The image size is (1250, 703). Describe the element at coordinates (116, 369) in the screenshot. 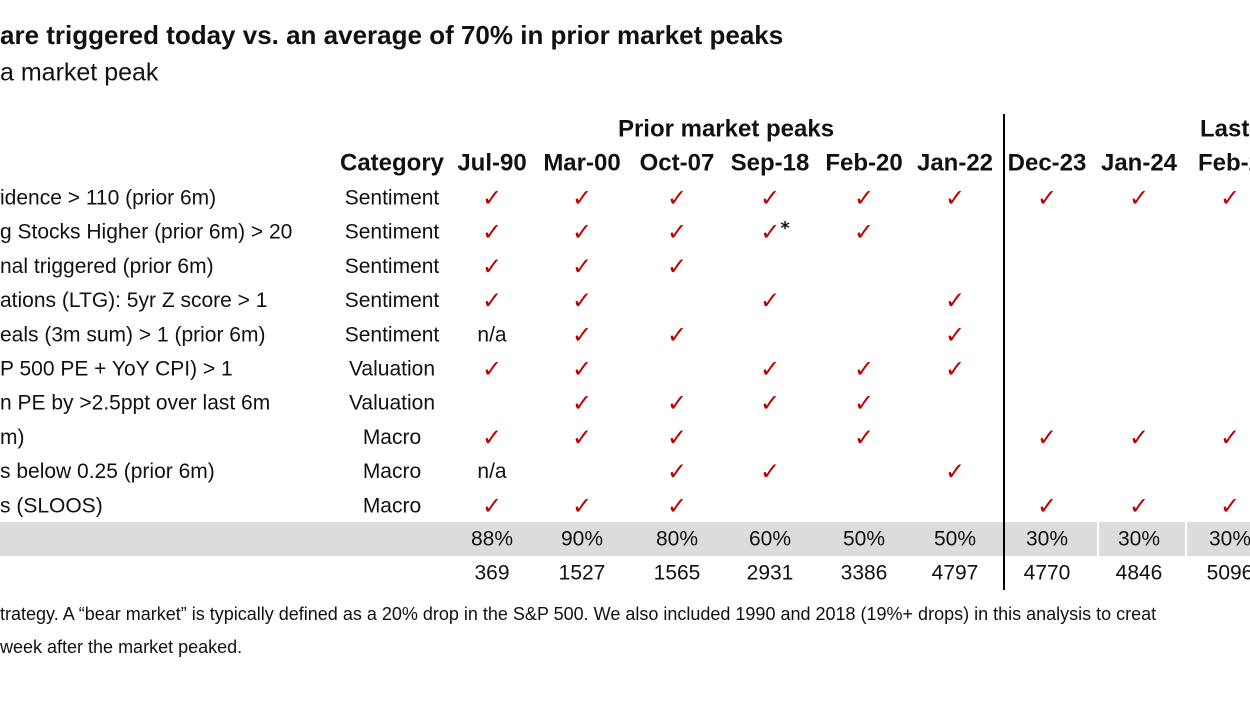

I see `row-label: P 500 PE + YoY CPI) > 1` at that location.